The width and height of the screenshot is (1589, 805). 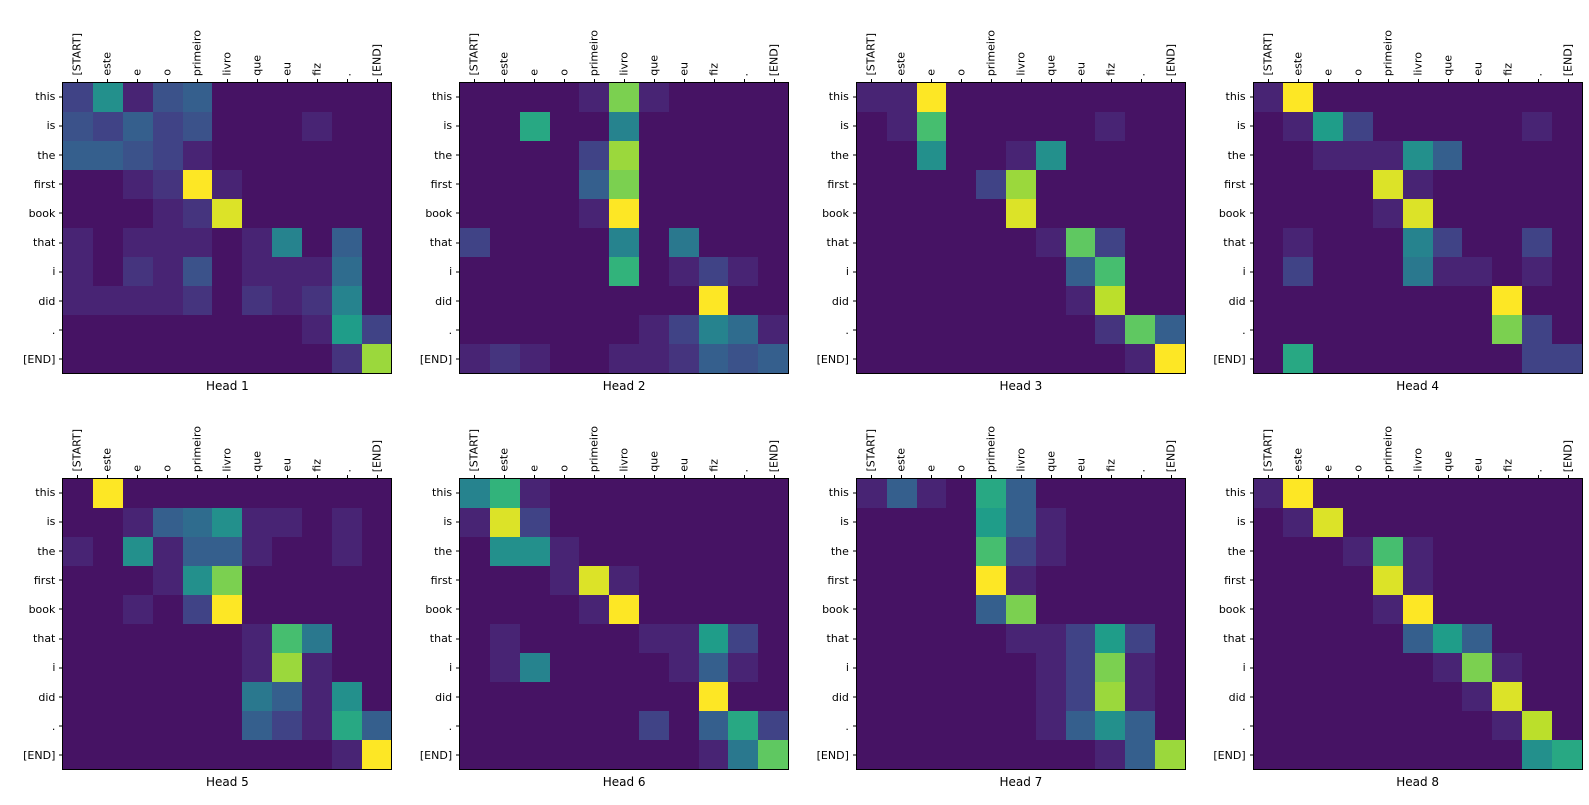 What do you see at coordinates (827, 609) in the screenshot?
I see `y-tick: book` at bounding box center [827, 609].